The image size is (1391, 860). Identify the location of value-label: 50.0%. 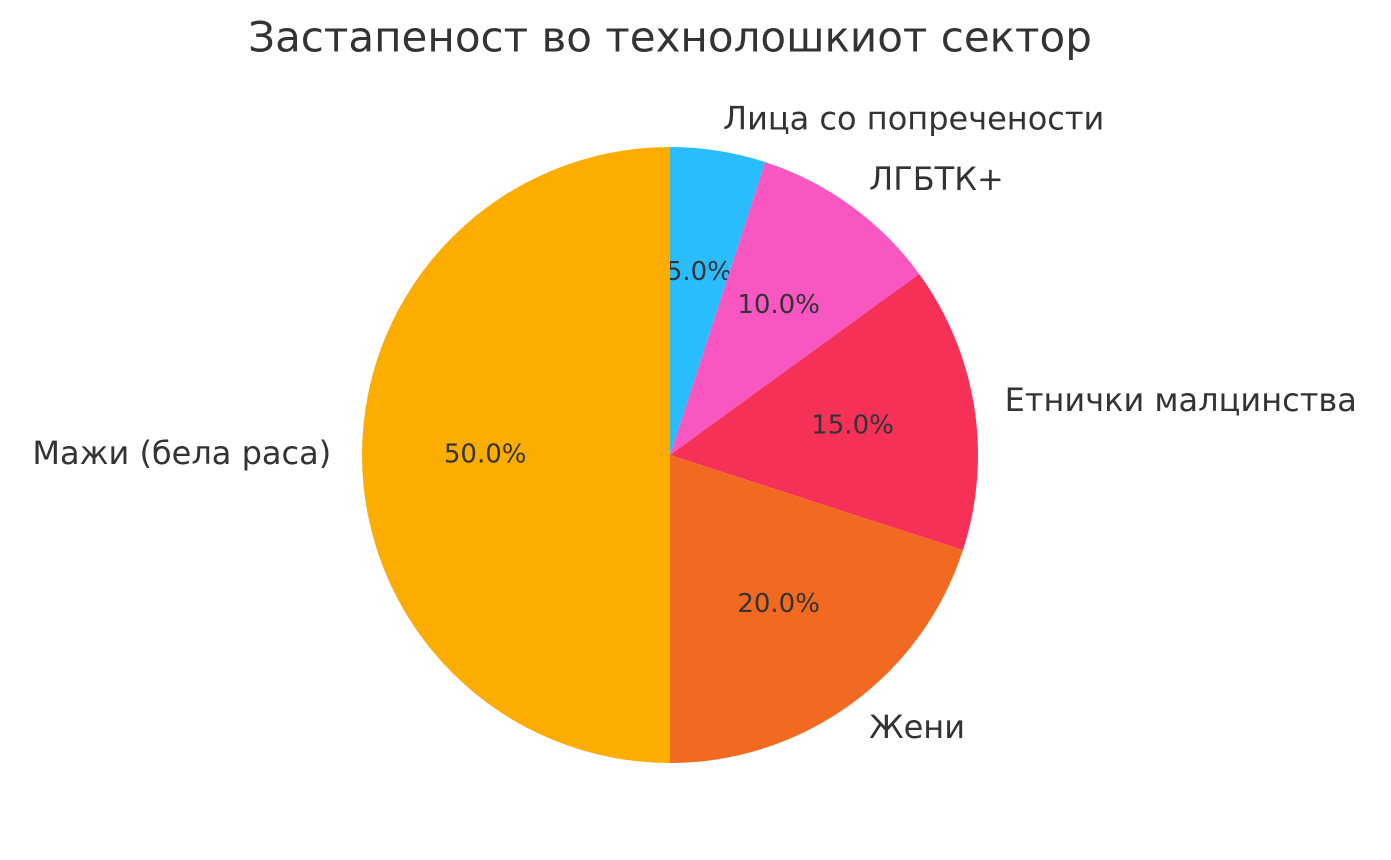
(485, 455).